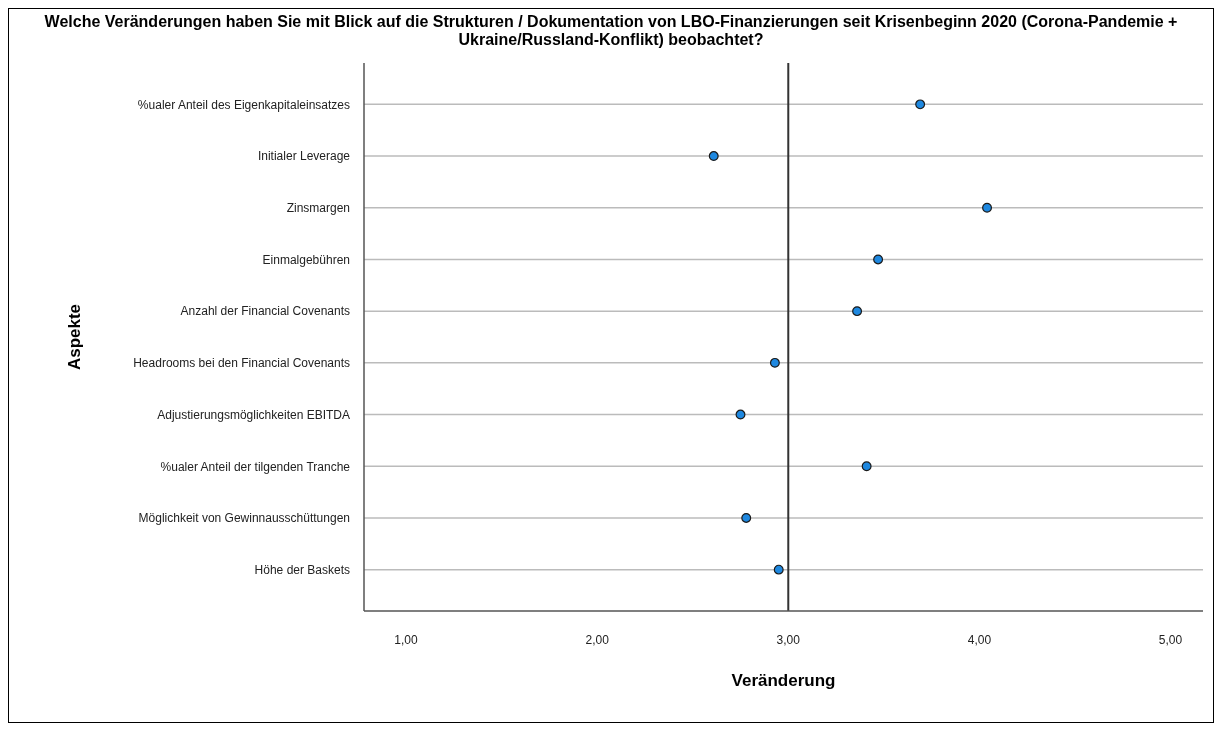 The image size is (1222, 731). Describe the element at coordinates (75, 337) in the screenshot. I see `y-axis-title: Aspekte` at that location.